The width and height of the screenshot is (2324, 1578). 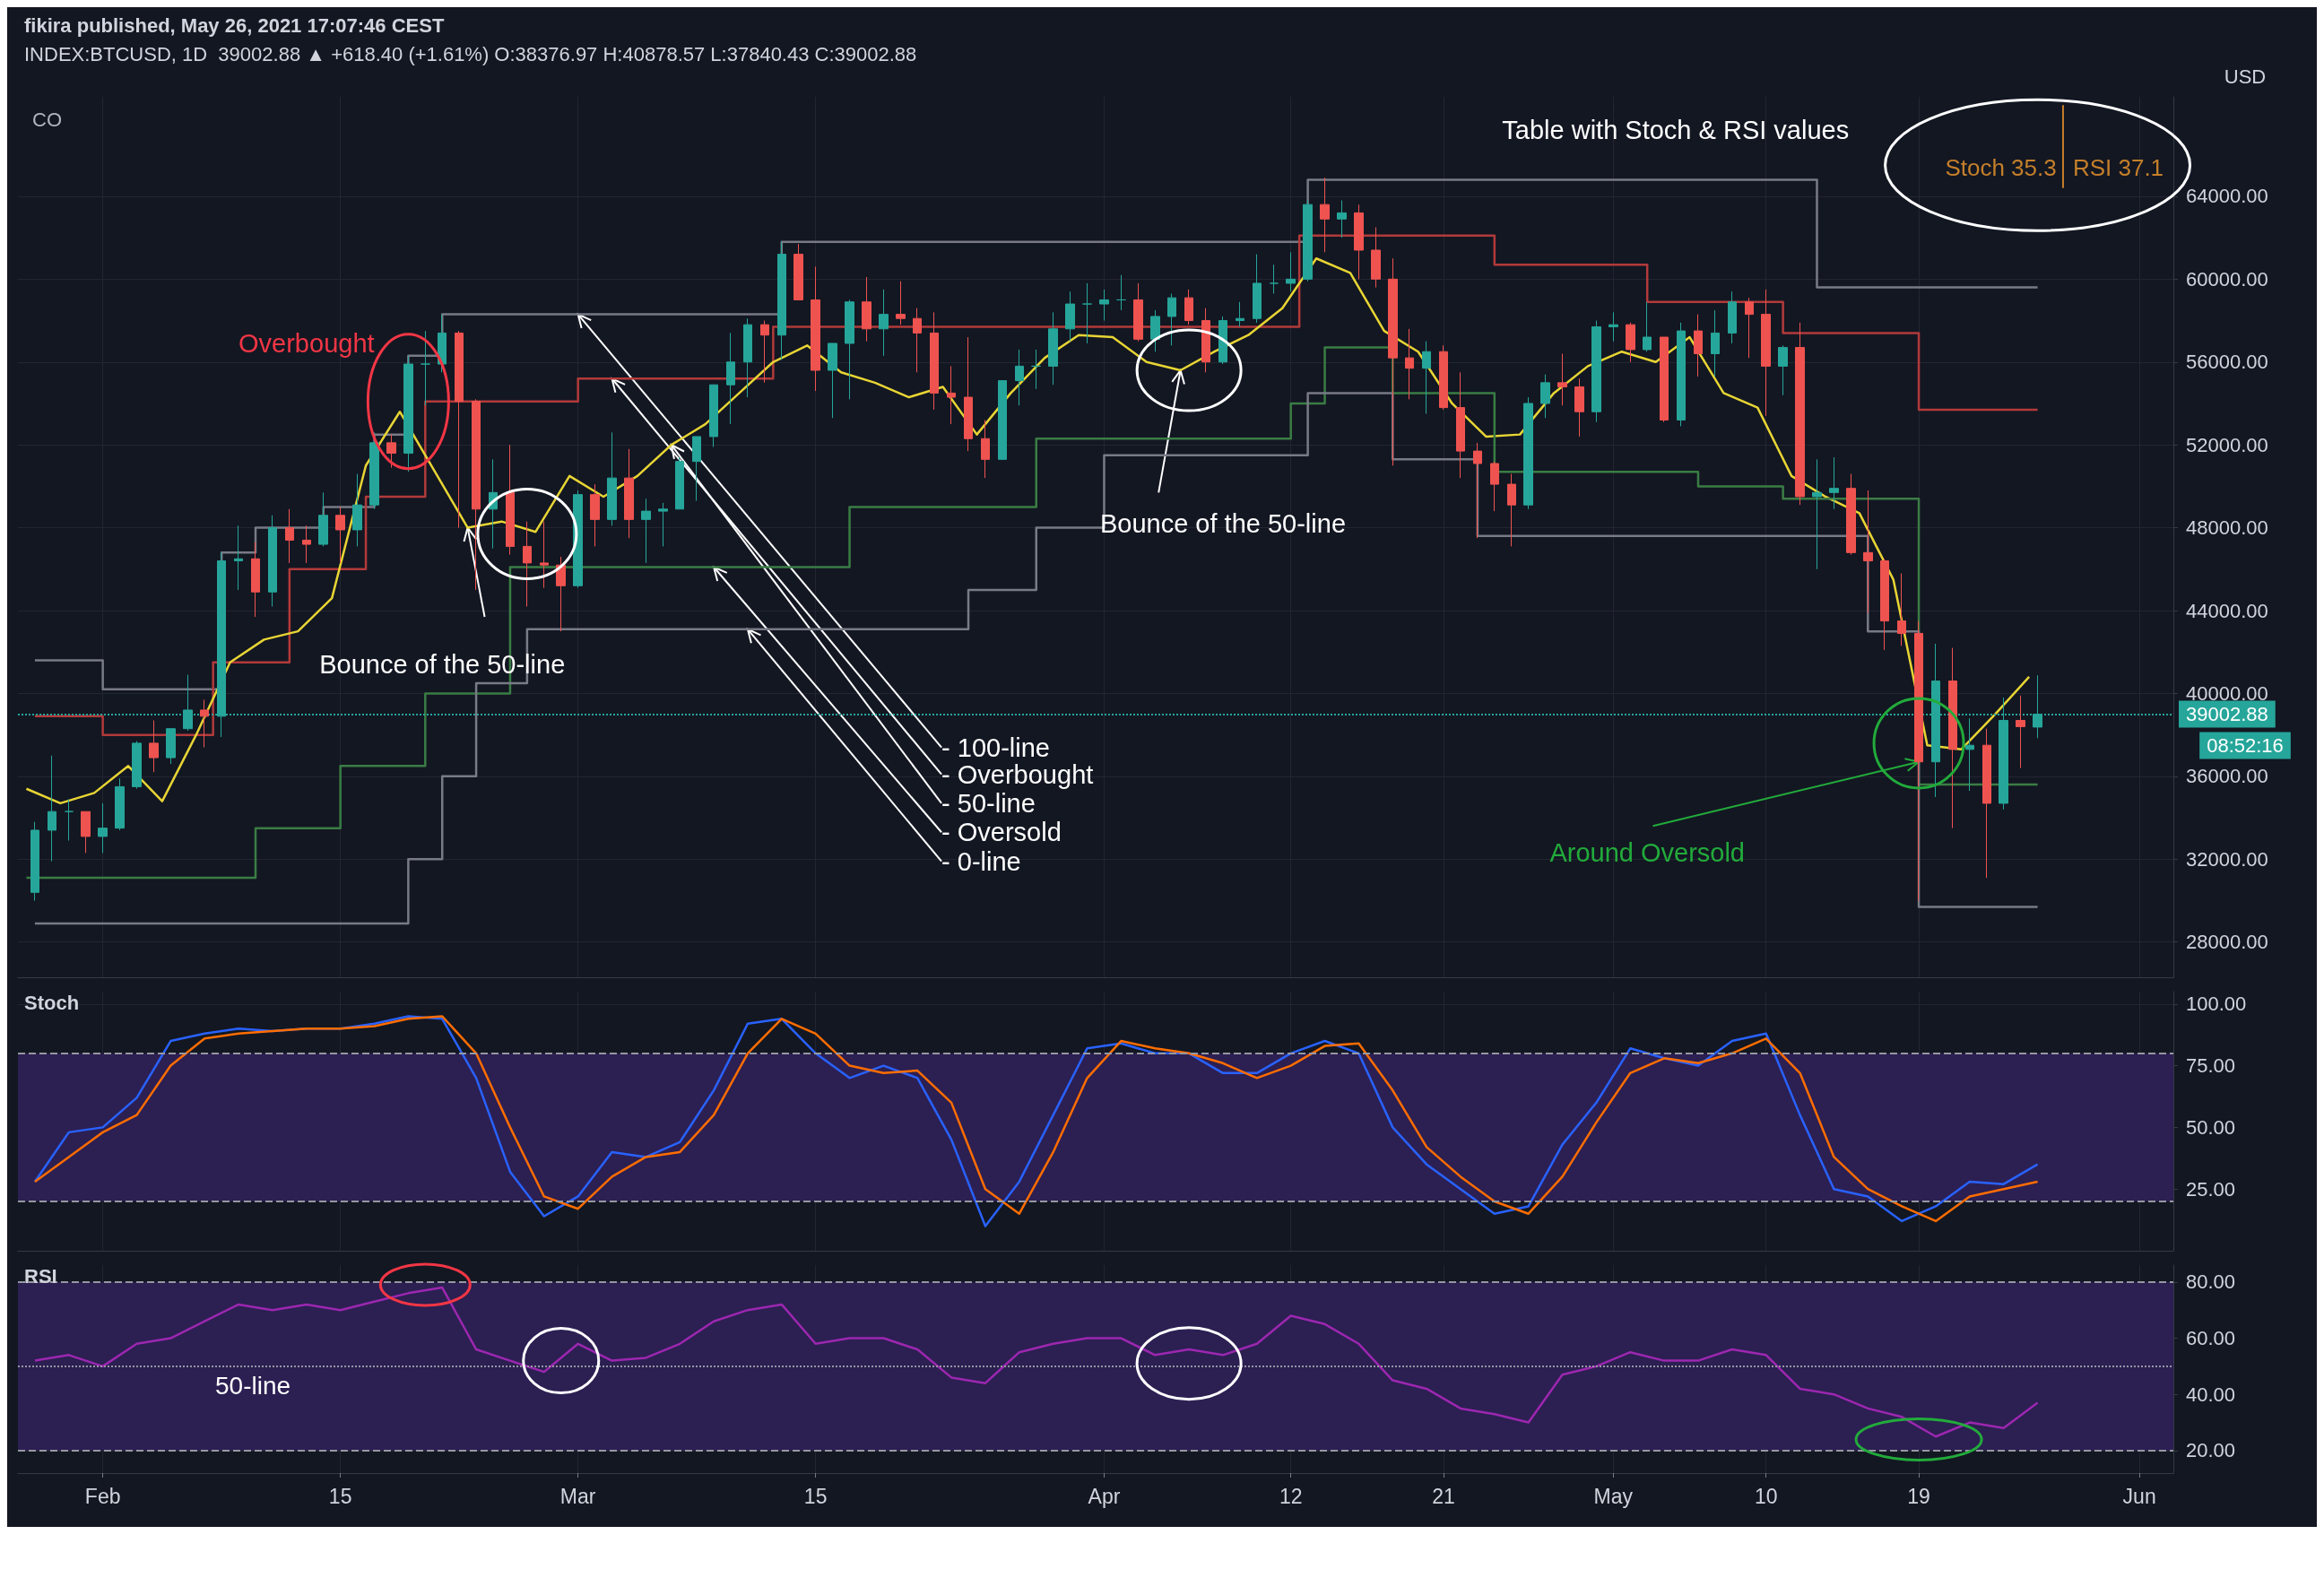 What do you see at coordinates (253, 1386) in the screenshot?
I see `ref-line-label: 50-line` at bounding box center [253, 1386].